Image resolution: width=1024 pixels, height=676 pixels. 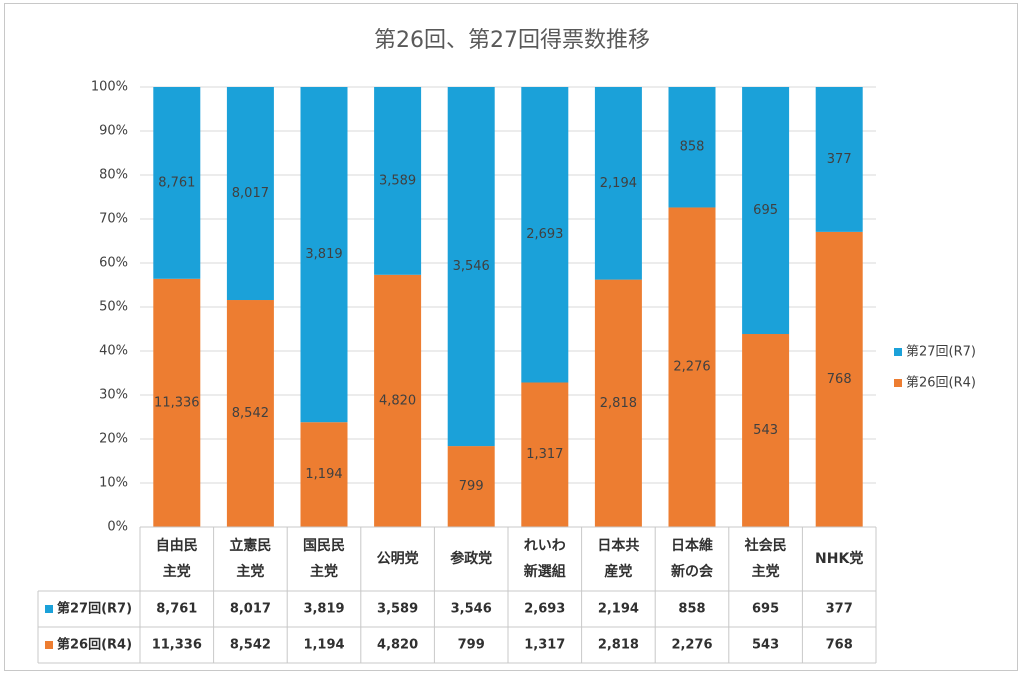 What do you see at coordinates (692, 545) in the screenshot?
I see `category-label: 日本維` at bounding box center [692, 545].